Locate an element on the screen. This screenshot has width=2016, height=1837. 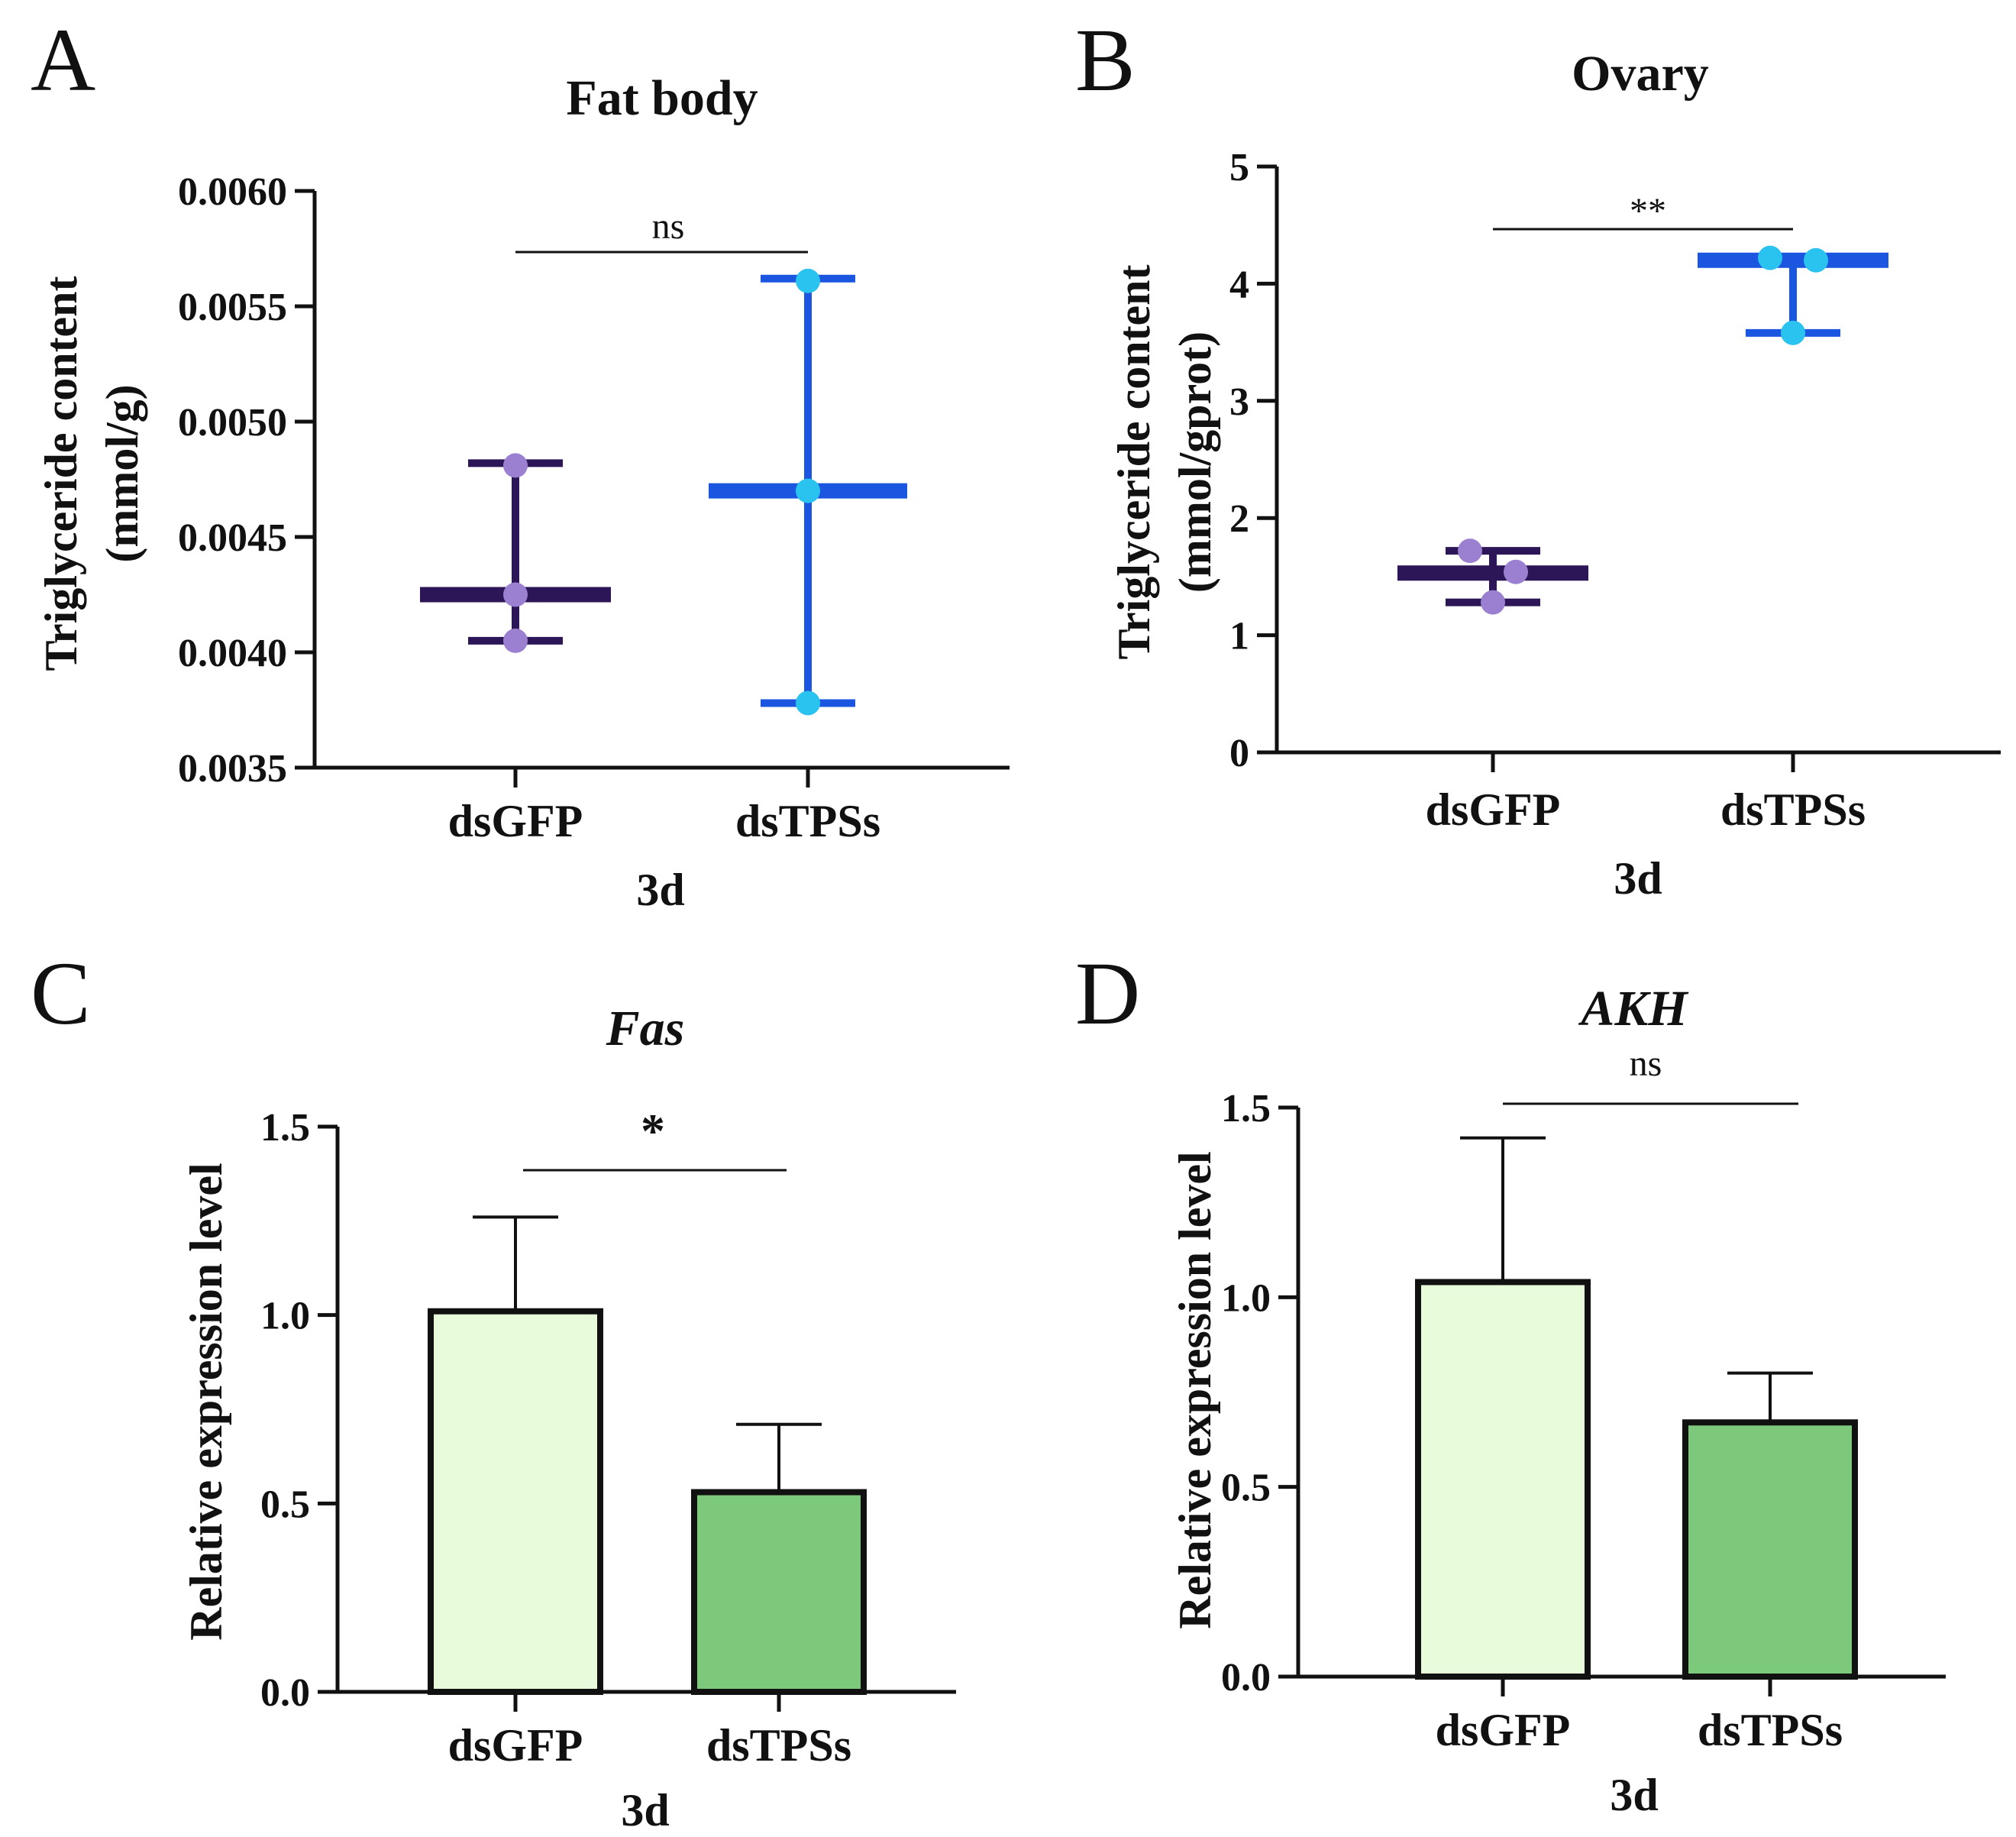
y-tick-label-d: 1.0 is located at coordinates (1246, 1298).